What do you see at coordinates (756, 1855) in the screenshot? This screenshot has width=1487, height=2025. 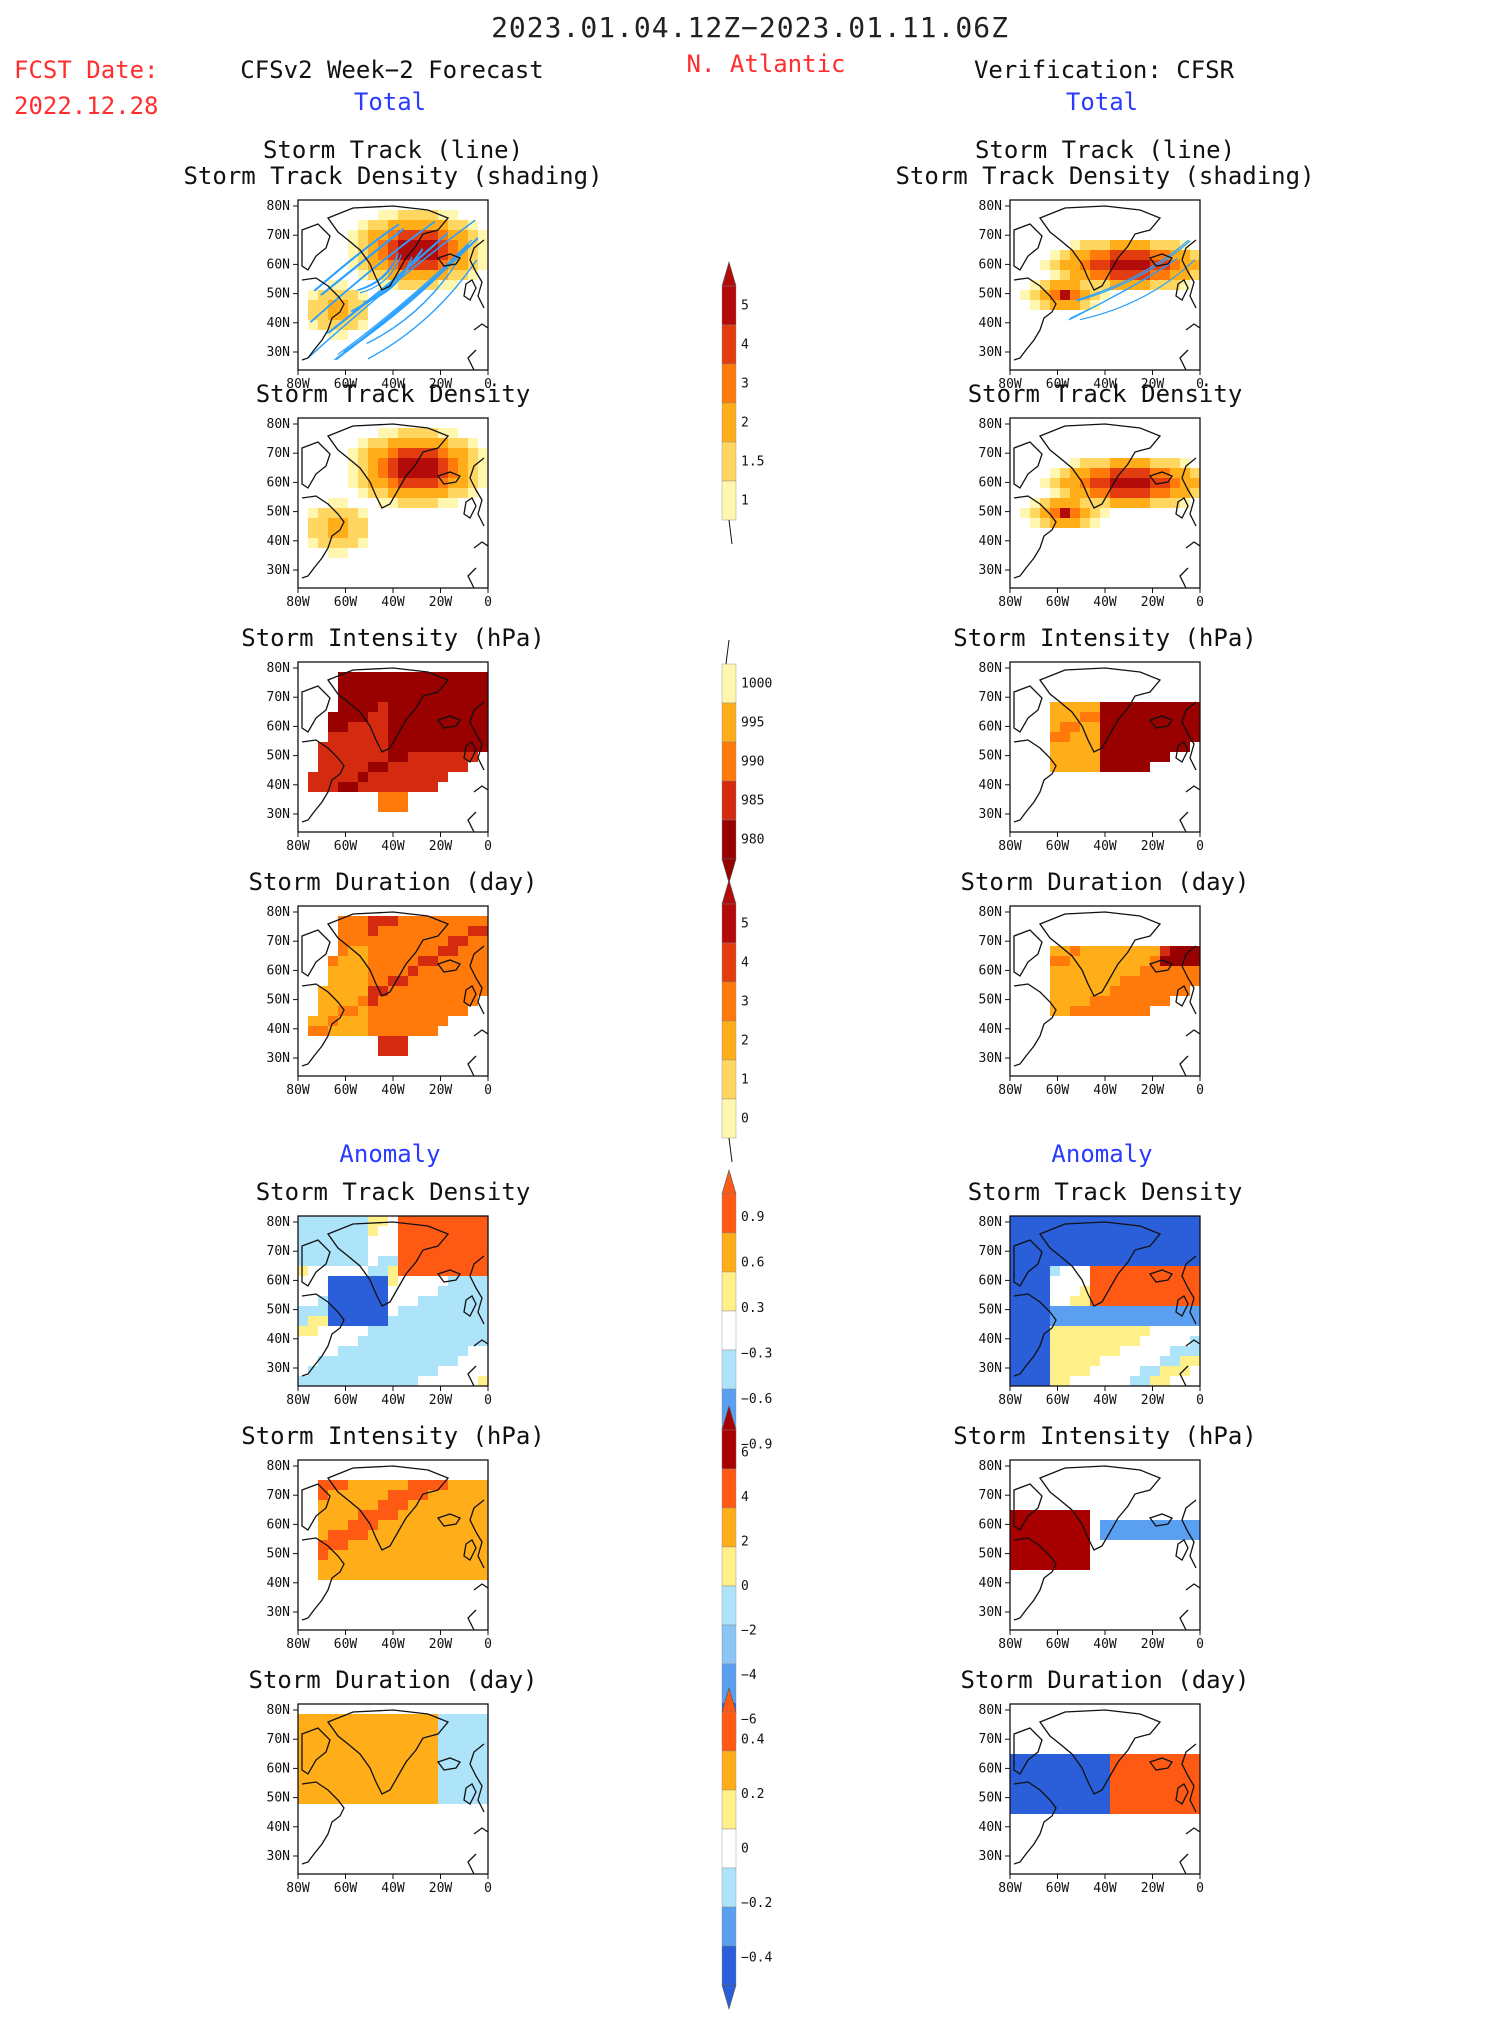 I see `colorbar: 0.4 0.2 0 −0.2 −0.4` at bounding box center [756, 1855].